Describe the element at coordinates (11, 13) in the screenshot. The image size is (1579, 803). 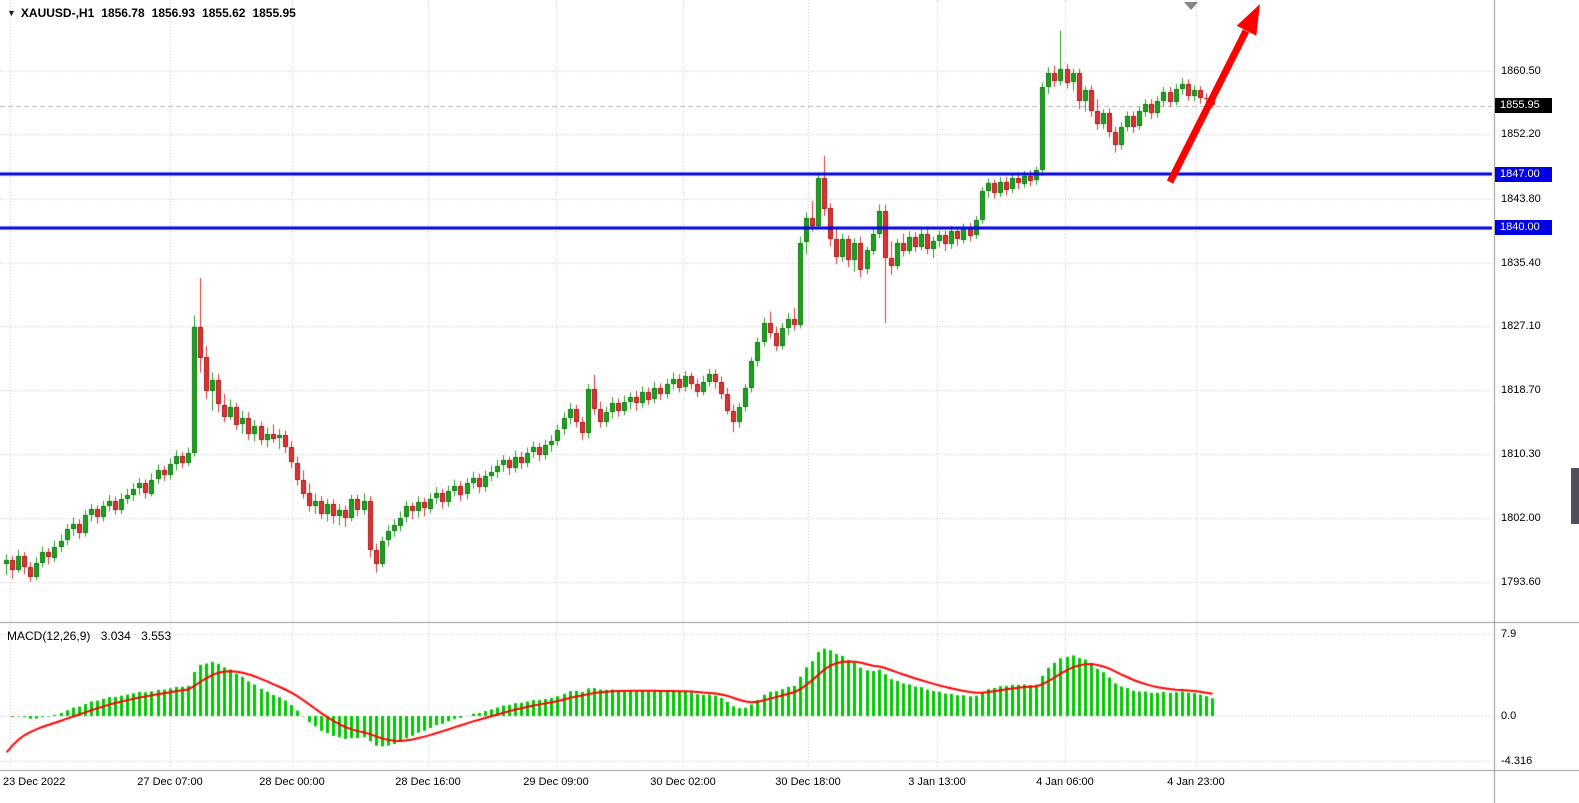
I see `collapse-arrow-icon: ▼` at that location.